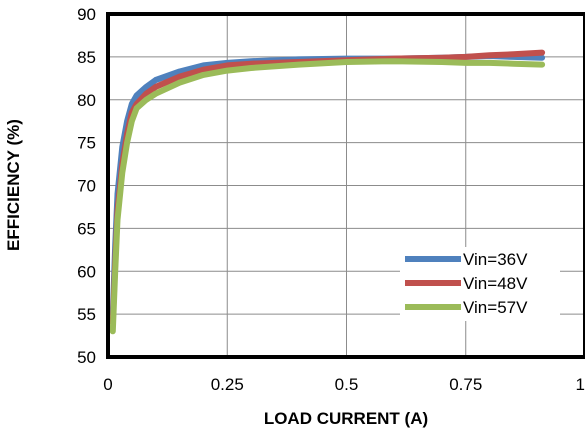  What do you see at coordinates (86, 271) in the screenshot?
I see `y-tick-label: 60` at bounding box center [86, 271].